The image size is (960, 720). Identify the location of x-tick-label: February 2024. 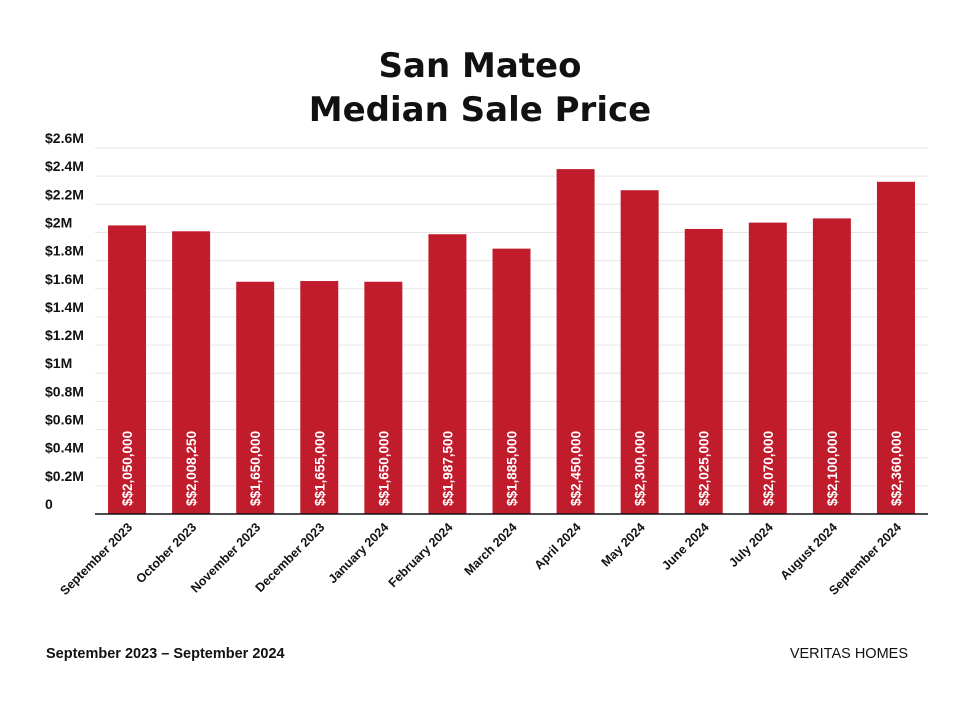
(421, 555).